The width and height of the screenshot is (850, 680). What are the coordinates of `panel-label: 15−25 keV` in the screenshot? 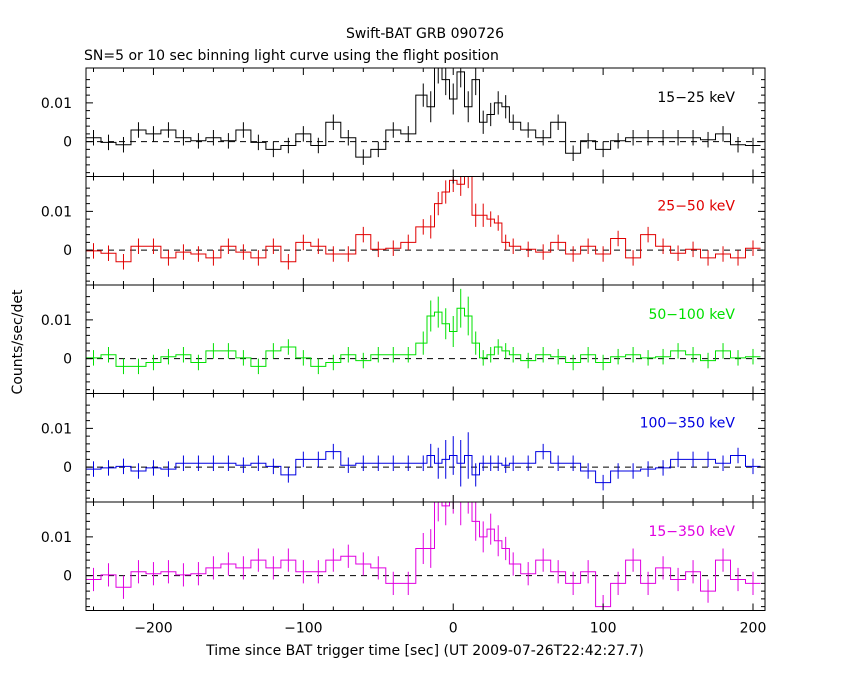 It's located at (696, 98).